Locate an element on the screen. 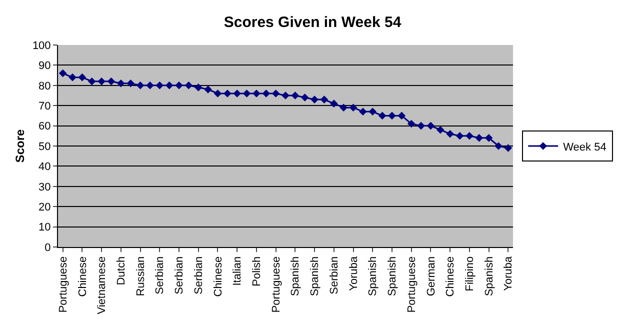 The width and height of the screenshot is (625, 325). x-tick-label: Vietnamese is located at coordinates (102, 285).